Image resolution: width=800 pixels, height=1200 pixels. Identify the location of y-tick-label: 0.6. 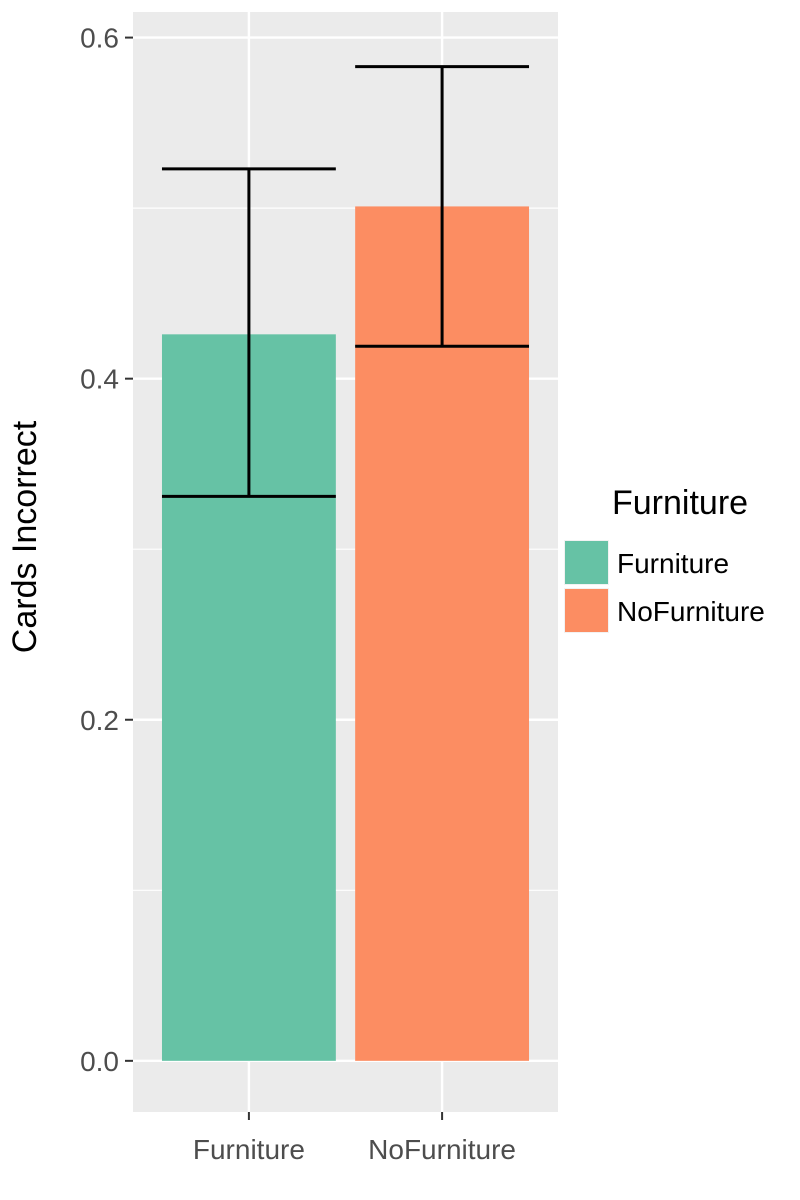
(99, 38).